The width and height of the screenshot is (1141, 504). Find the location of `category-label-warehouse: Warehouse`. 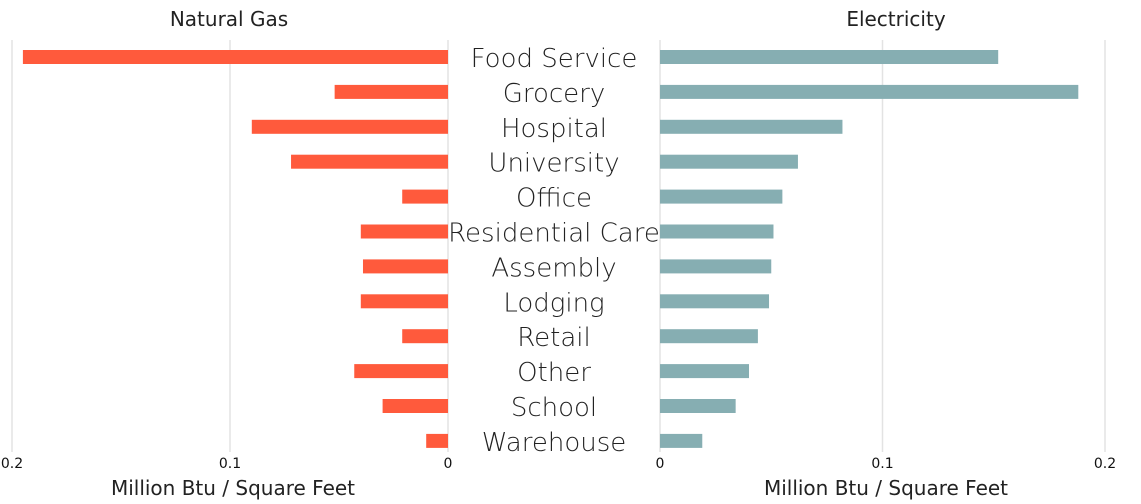

category-label-warehouse: Warehouse is located at coordinates (554, 443).